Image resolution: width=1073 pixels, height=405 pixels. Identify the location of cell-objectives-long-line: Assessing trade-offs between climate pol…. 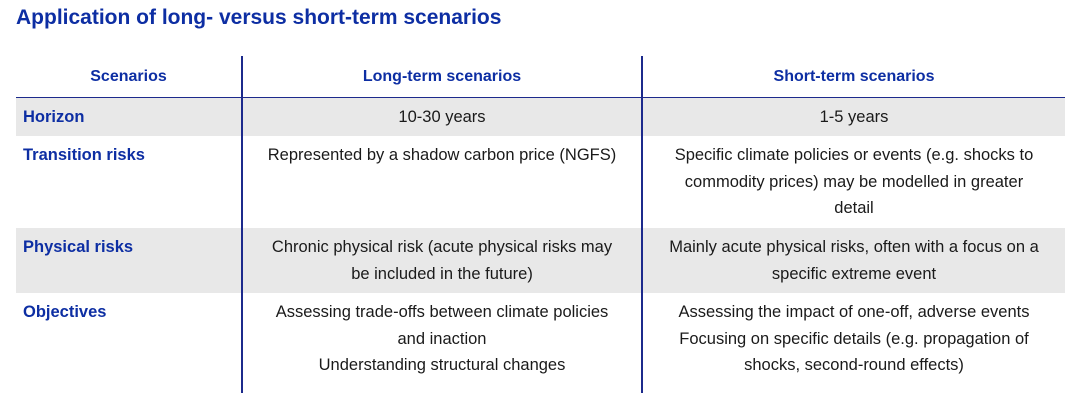
(442, 312).